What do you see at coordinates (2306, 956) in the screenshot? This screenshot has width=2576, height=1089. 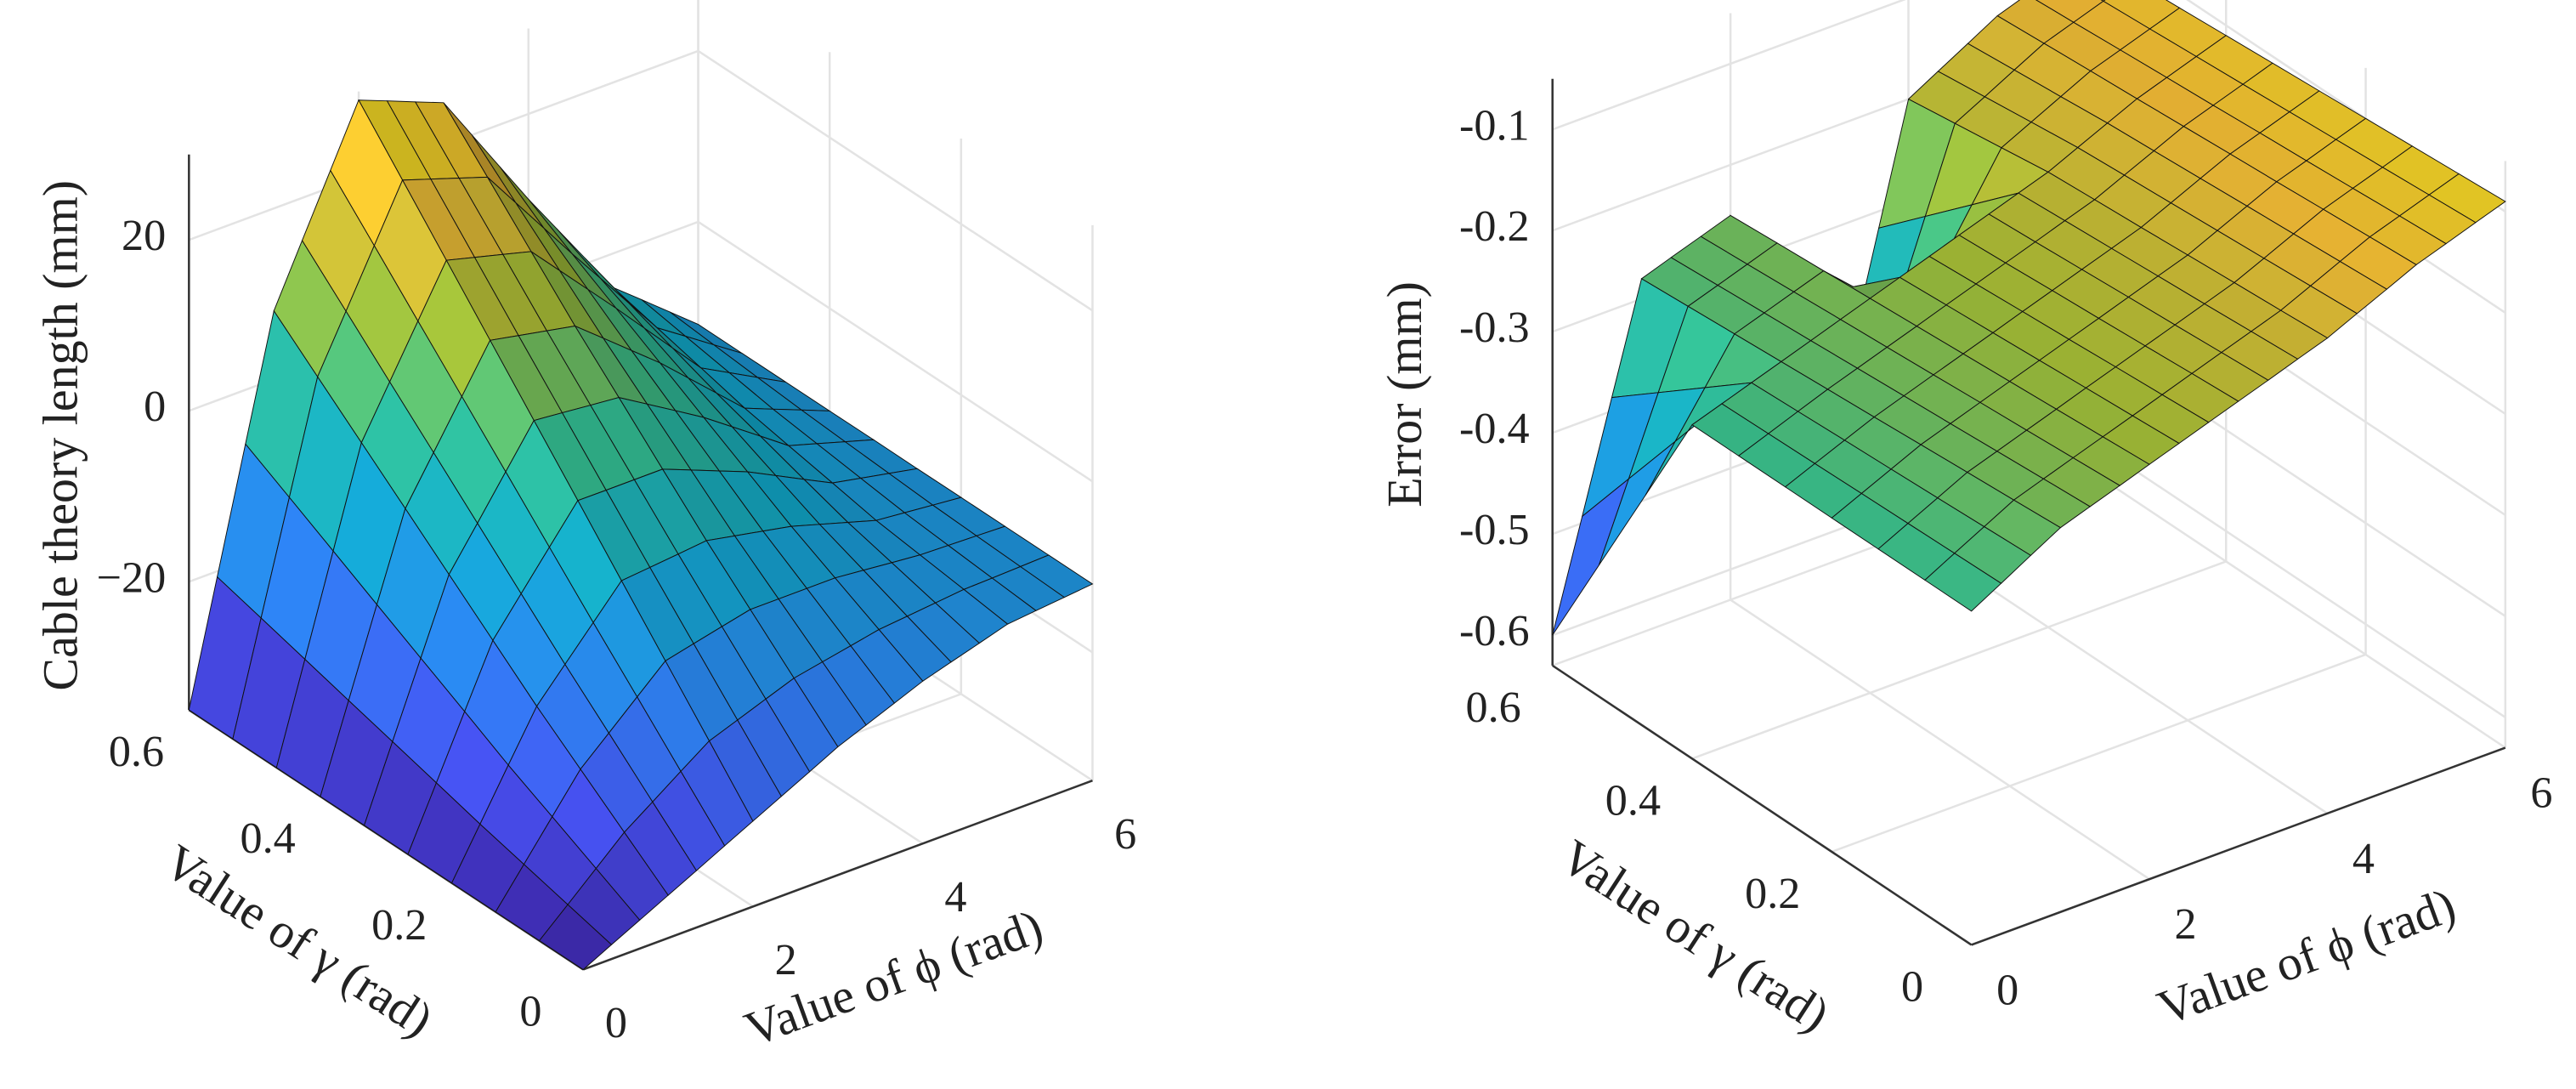 I see `axis-label: Value of ϕ (rad)` at bounding box center [2306, 956].